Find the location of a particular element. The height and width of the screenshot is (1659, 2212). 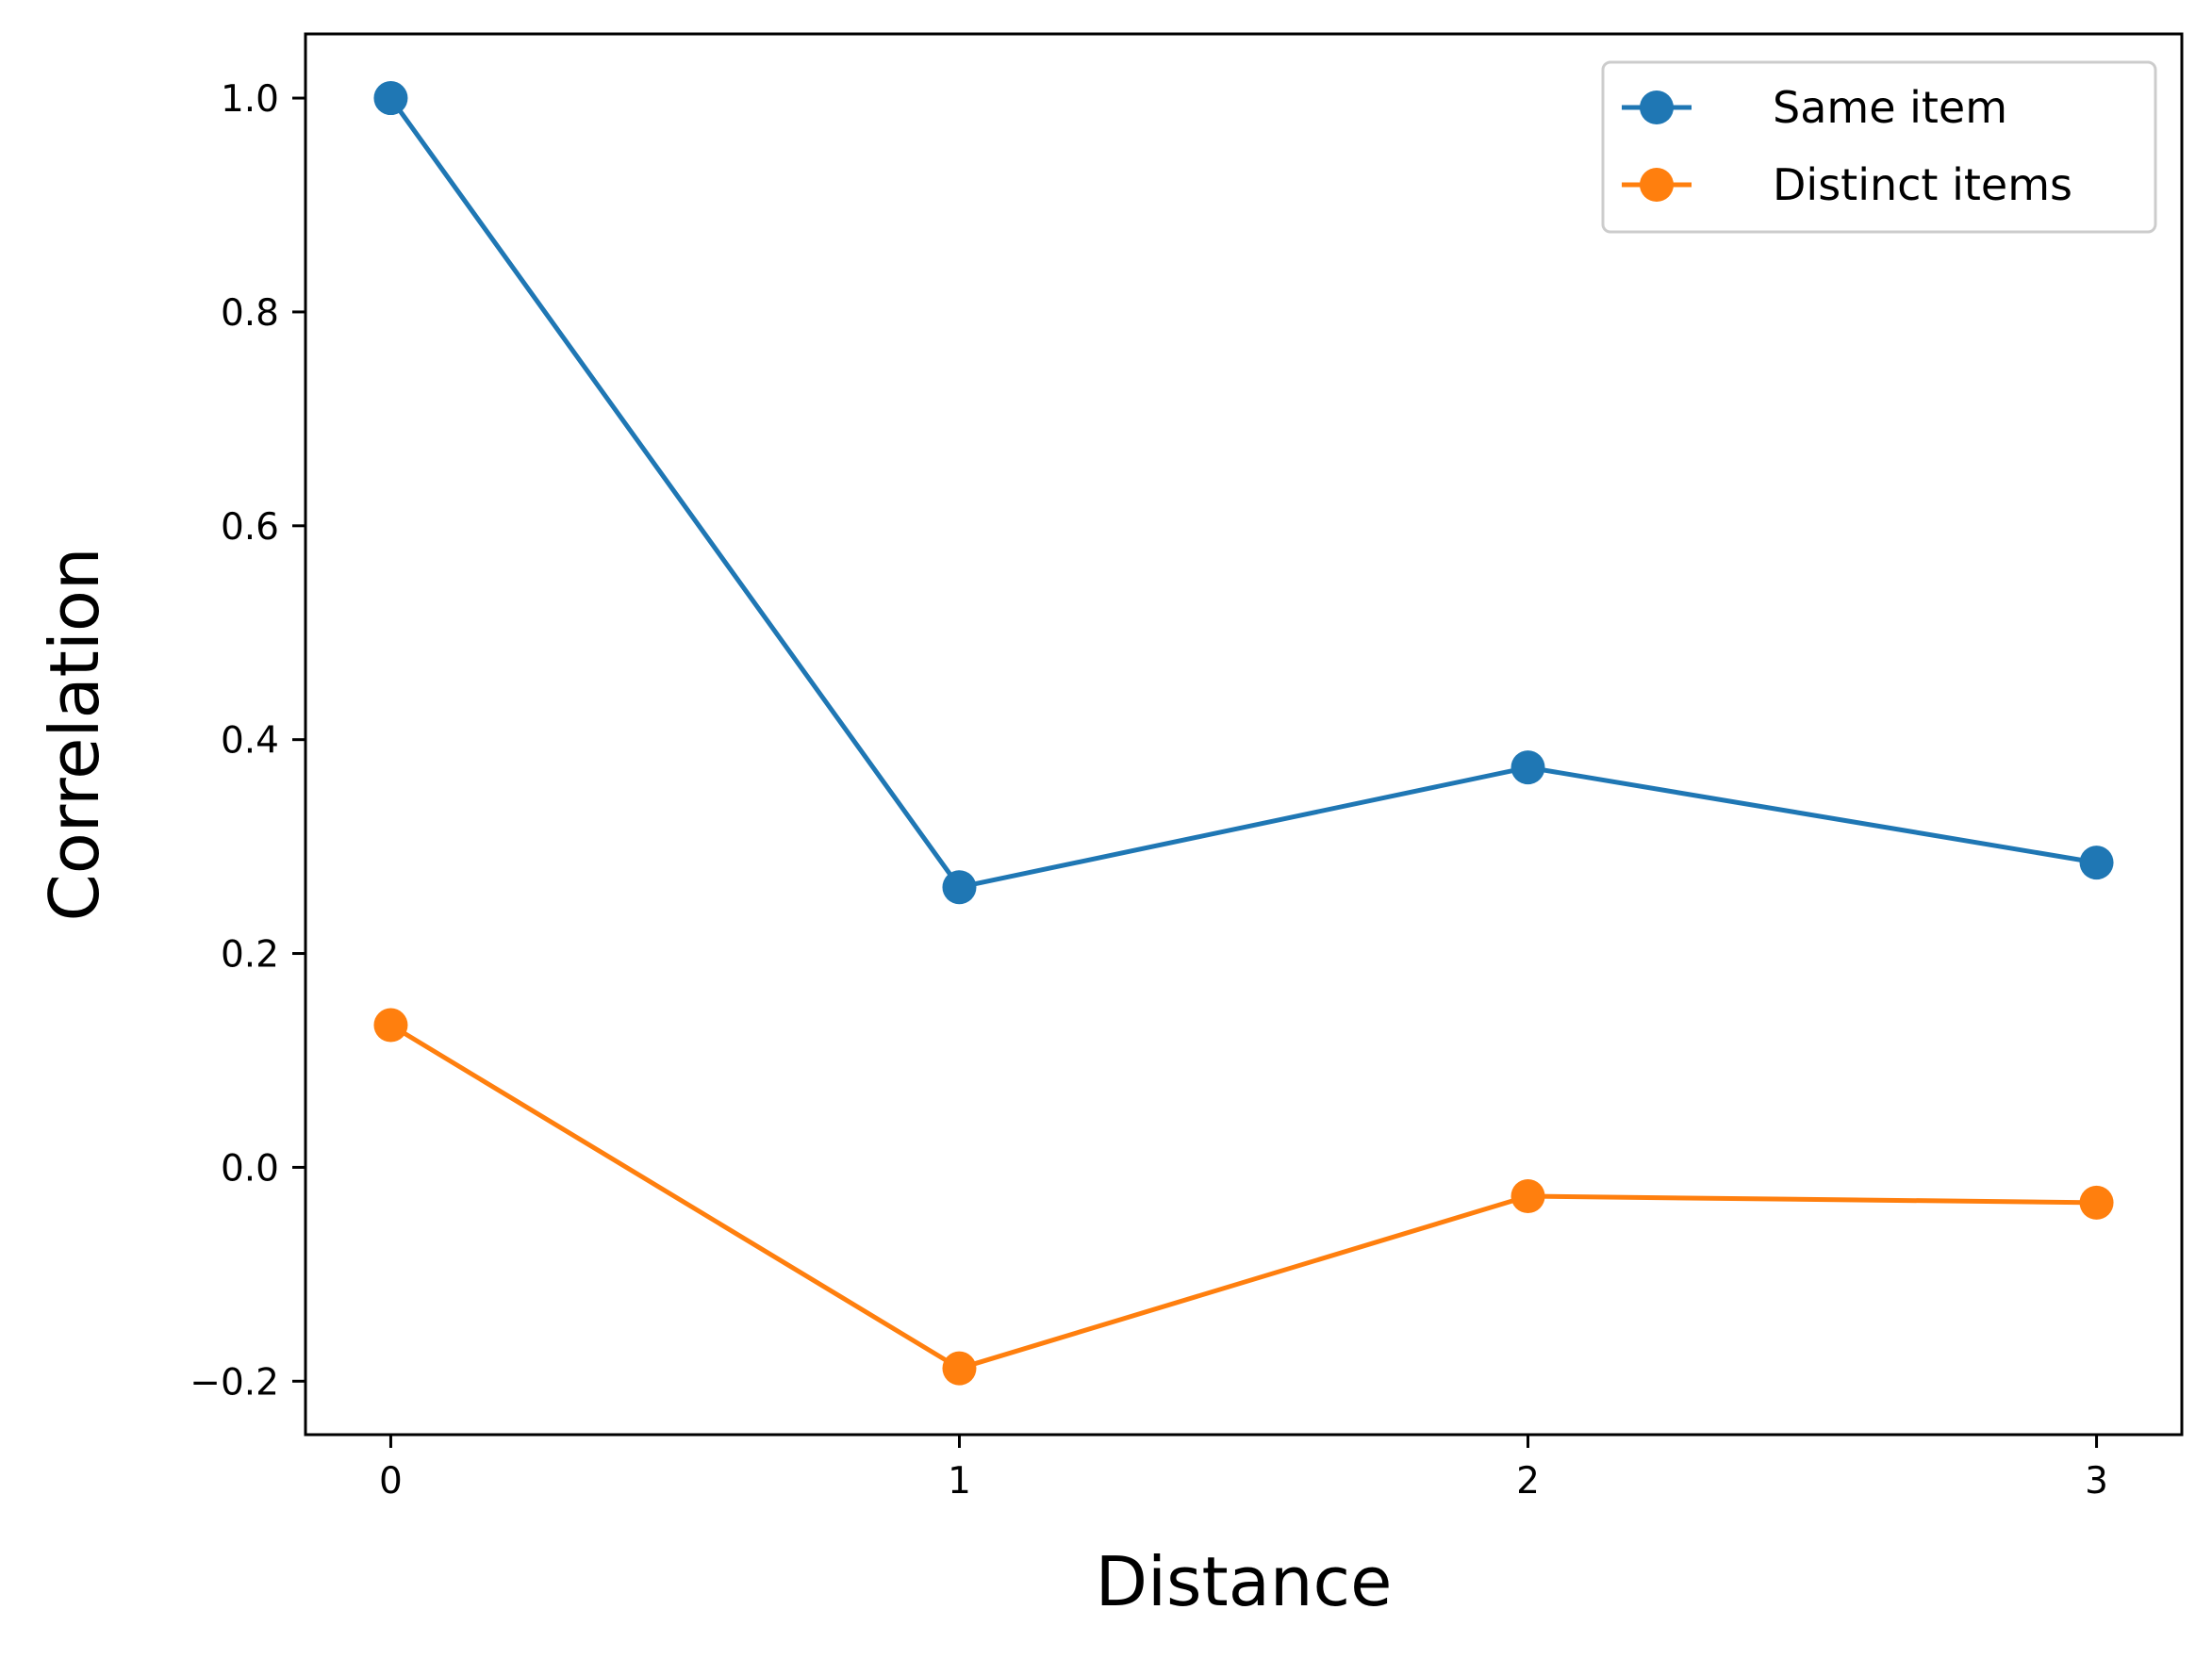

legend-label-same-item: Same item is located at coordinates (1890, 107).